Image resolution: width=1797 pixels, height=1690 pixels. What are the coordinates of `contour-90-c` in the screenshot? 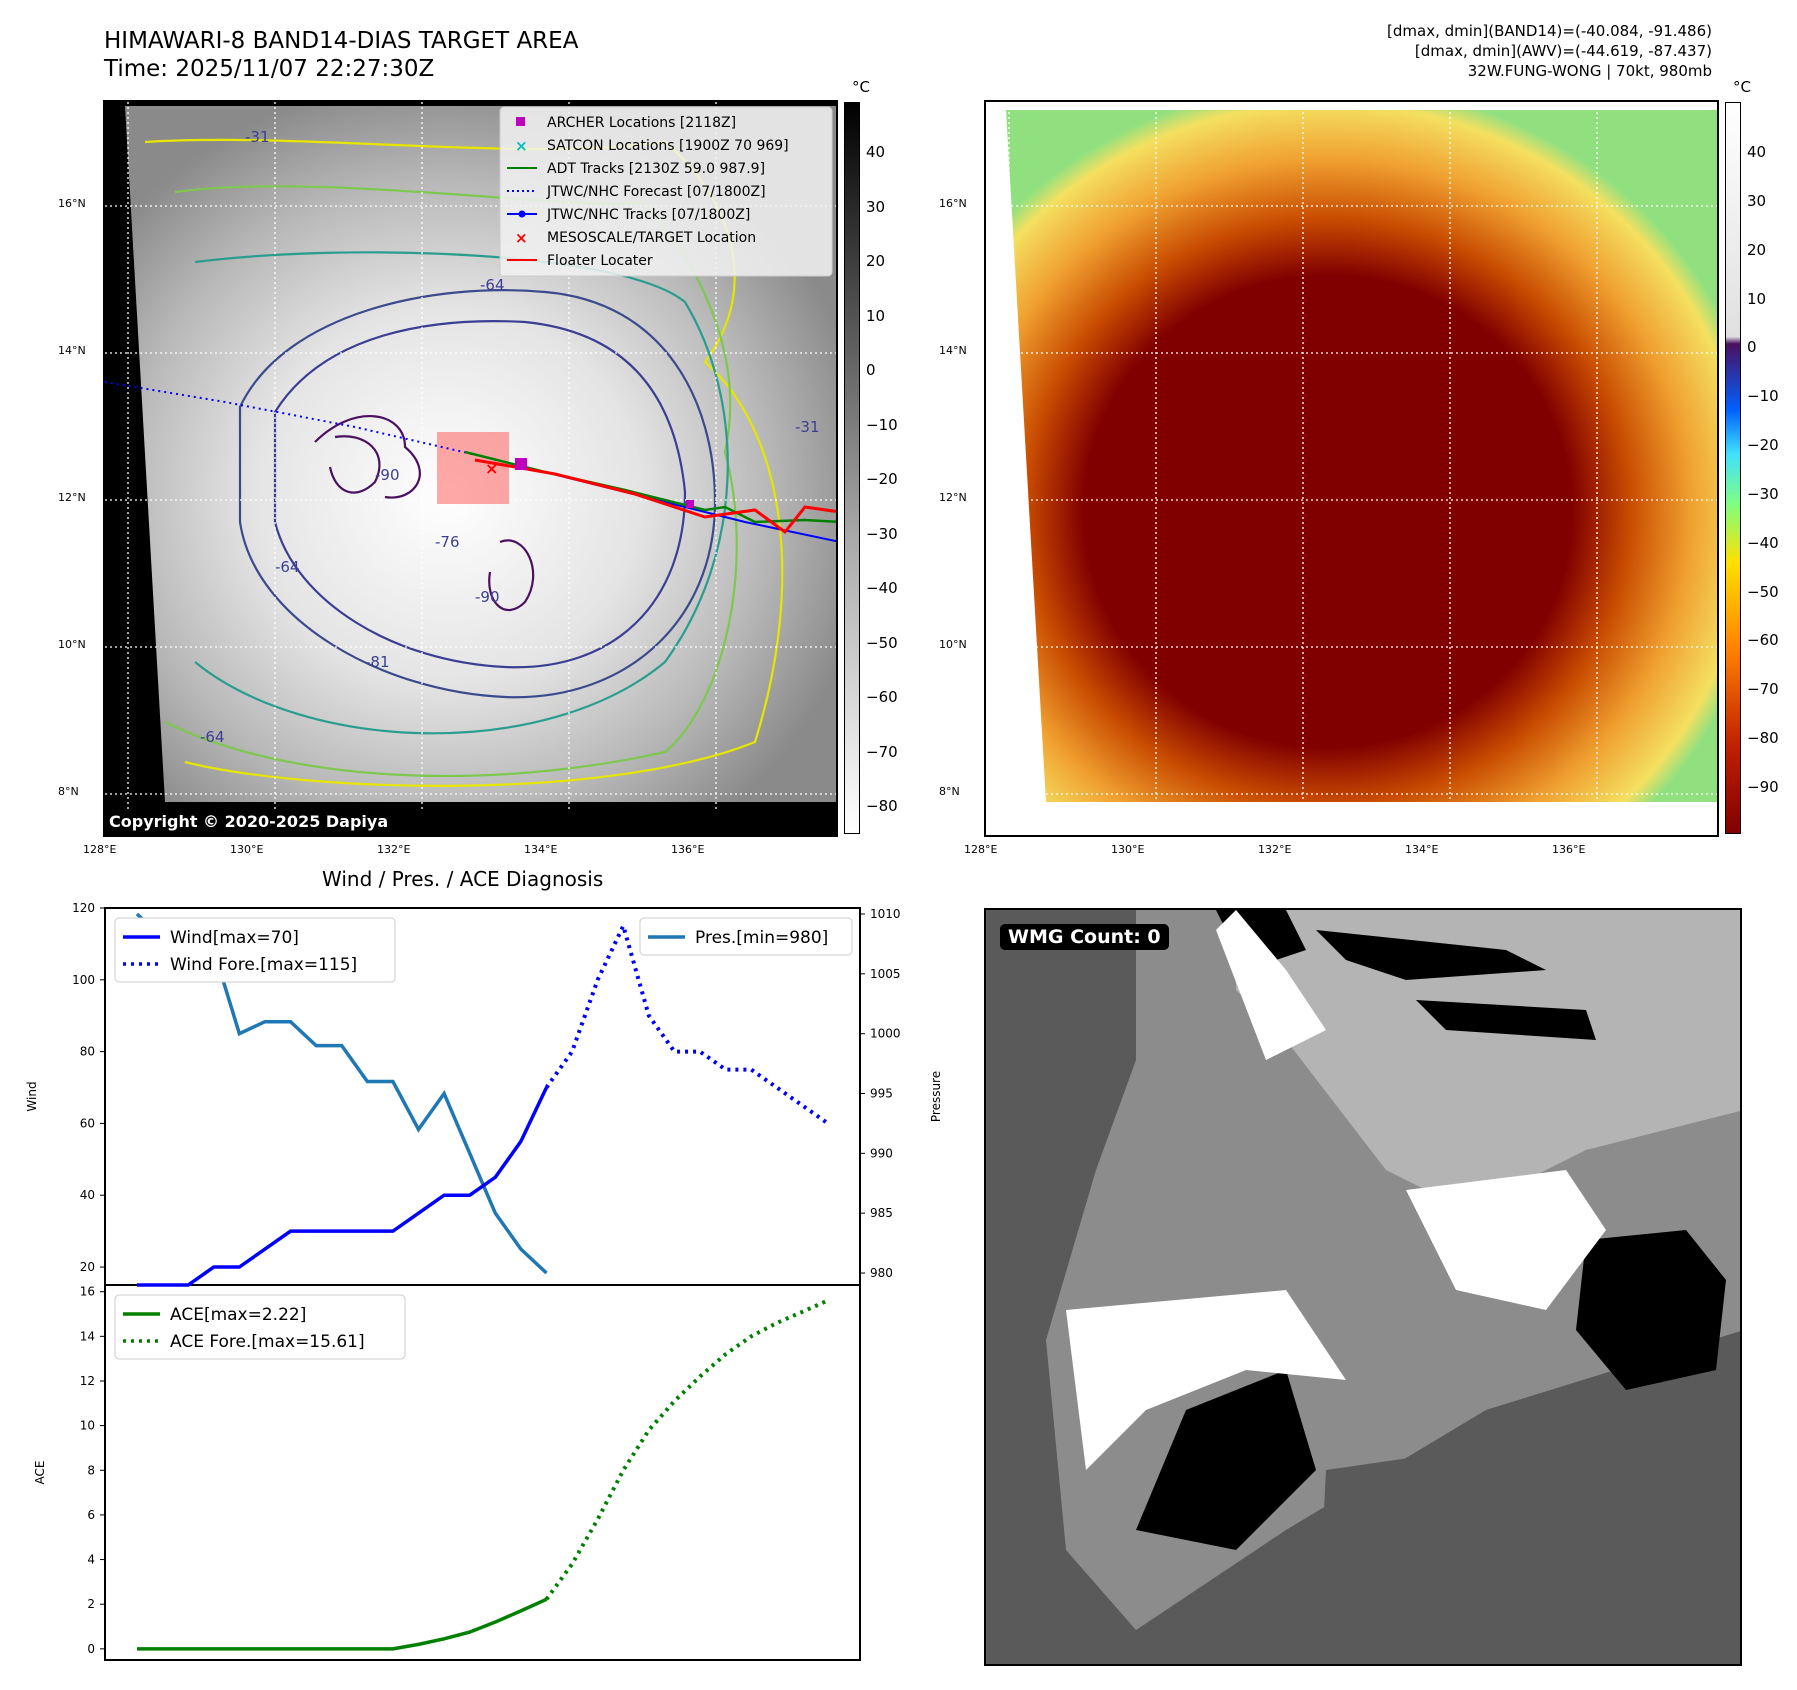 It's located at (511, 575).